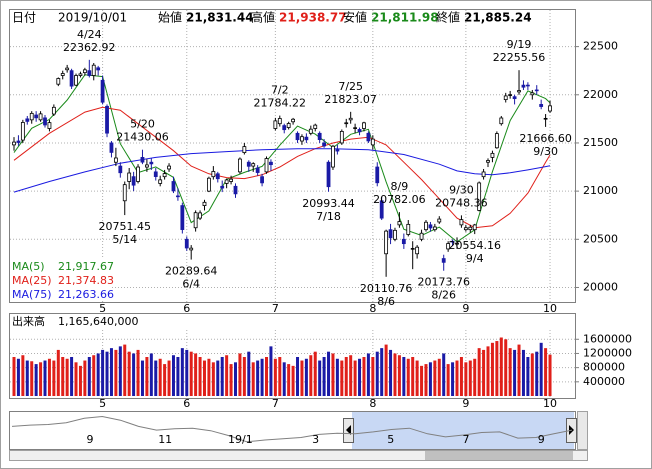 The image size is (652, 469). Describe the element at coordinates (499, 455) in the screenshot. I see `scrollbar-thumb` at that location.